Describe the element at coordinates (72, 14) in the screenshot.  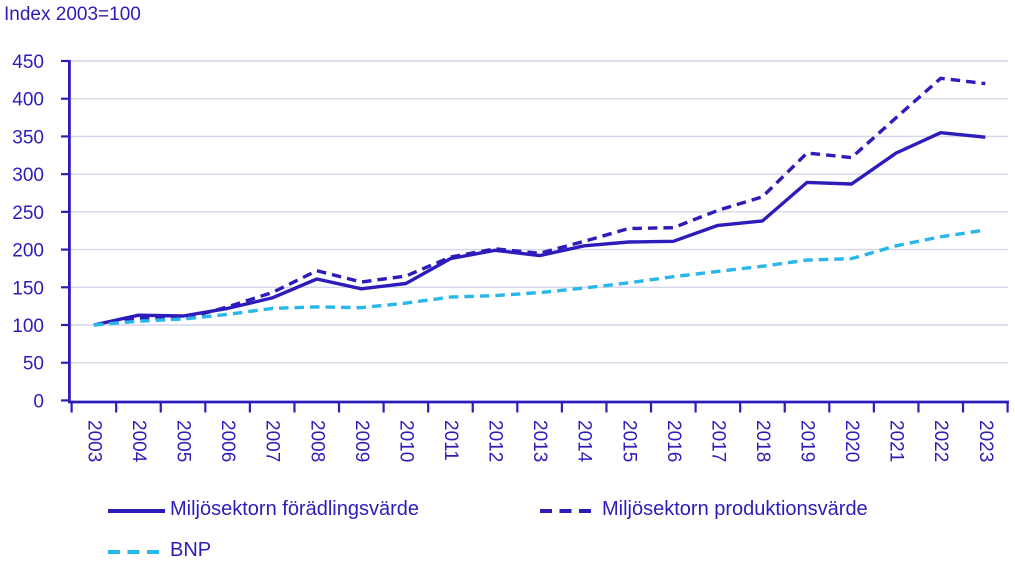
I see `chart-title: Index 2003=100` at that location.